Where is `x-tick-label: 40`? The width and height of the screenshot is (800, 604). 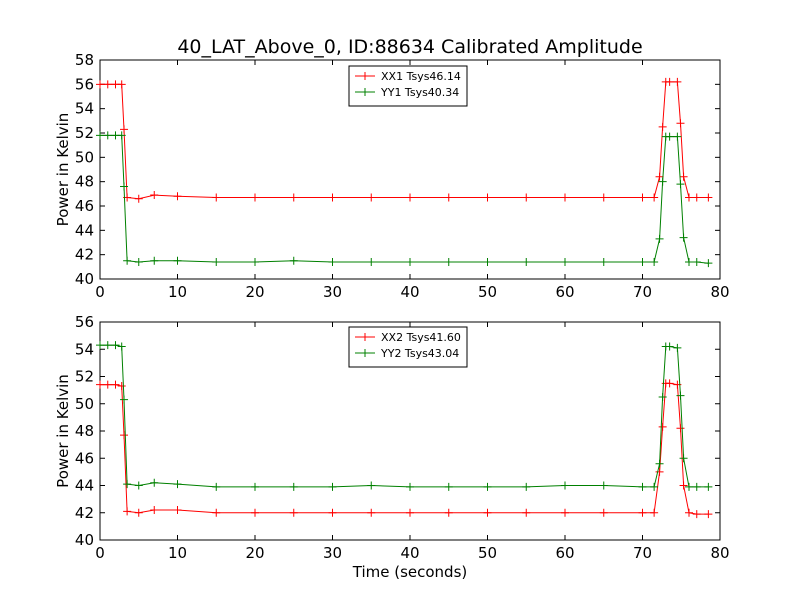 x-tick-label: 40 is located at coordinates (409, 553).